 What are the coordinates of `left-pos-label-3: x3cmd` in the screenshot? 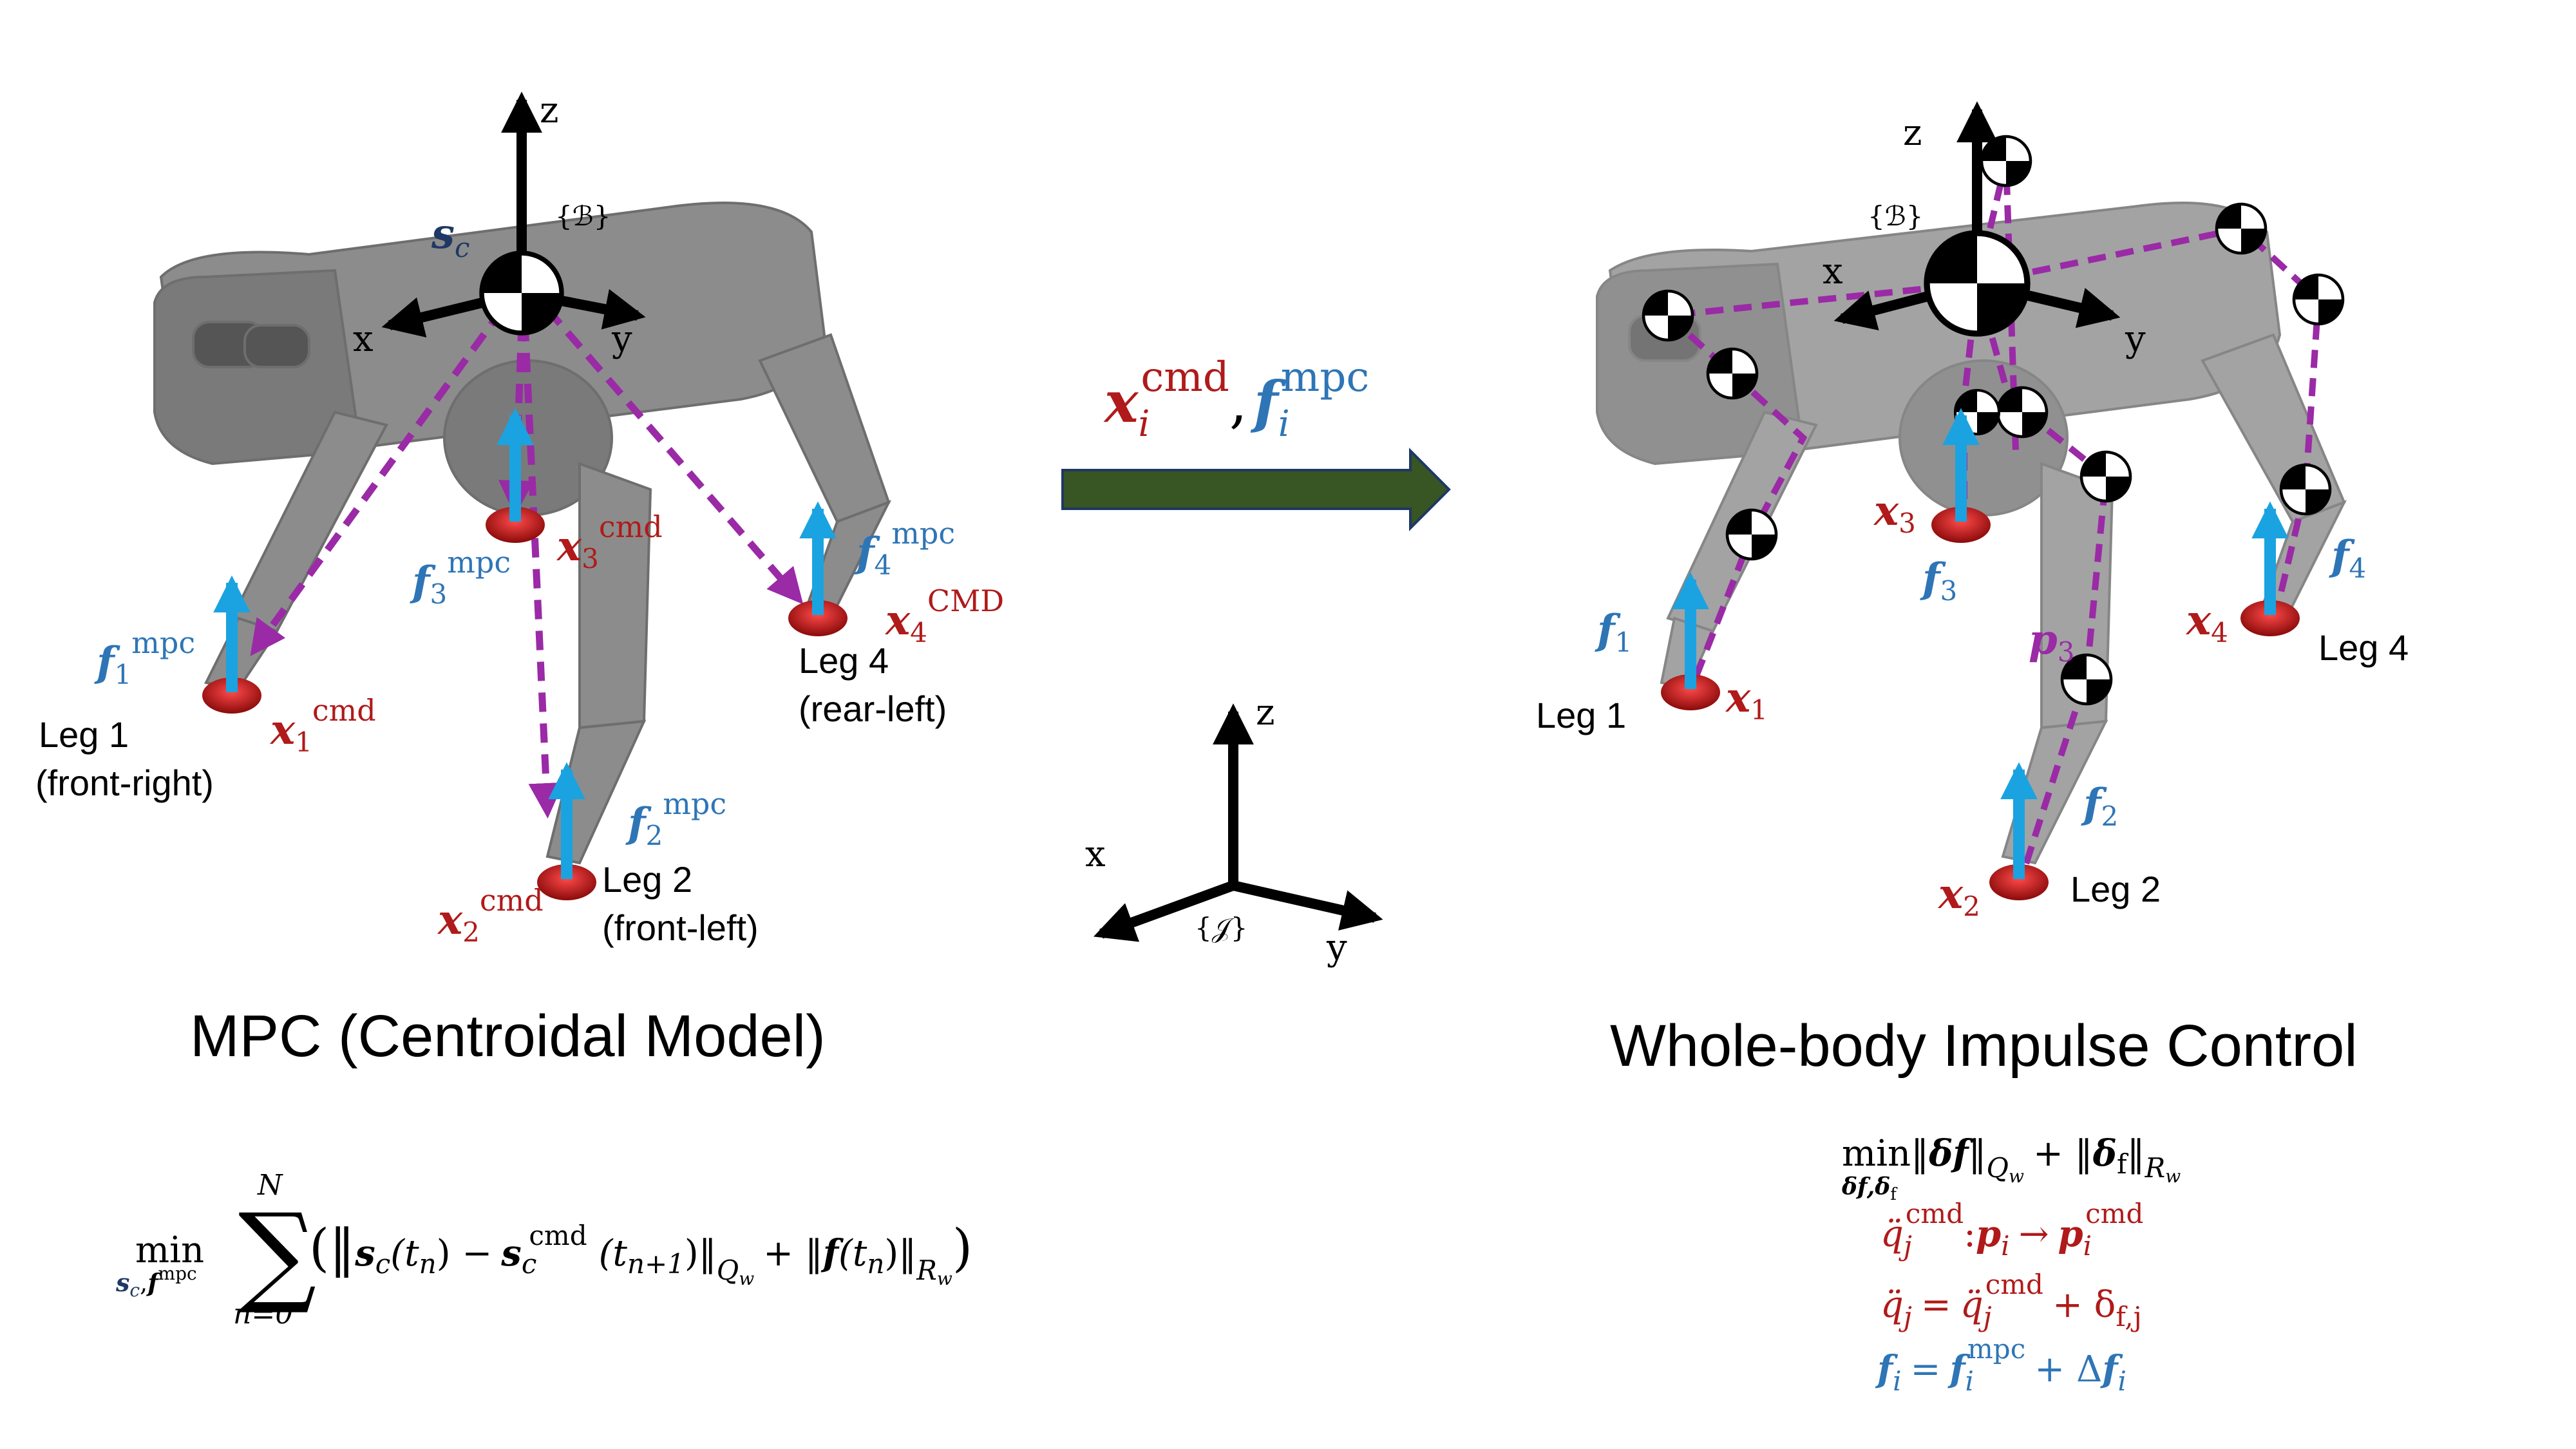 It's located at (609, 541).